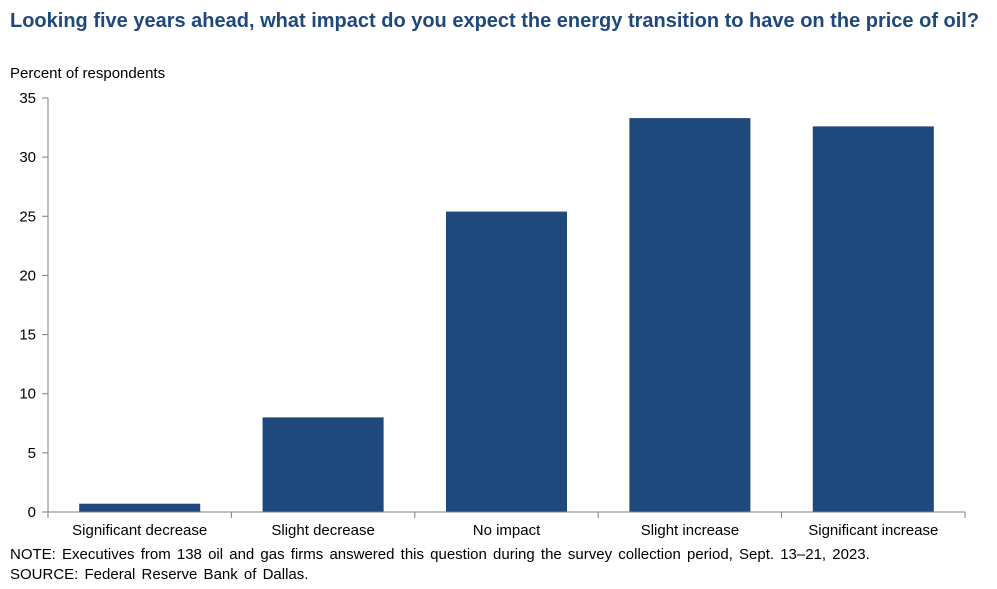 The height and width of the screenshot is (589, 997). What do you see at coordinates (32, 512) in the screenshot?
I see `y-tick-label: 0` at bounding box center [32, 512].